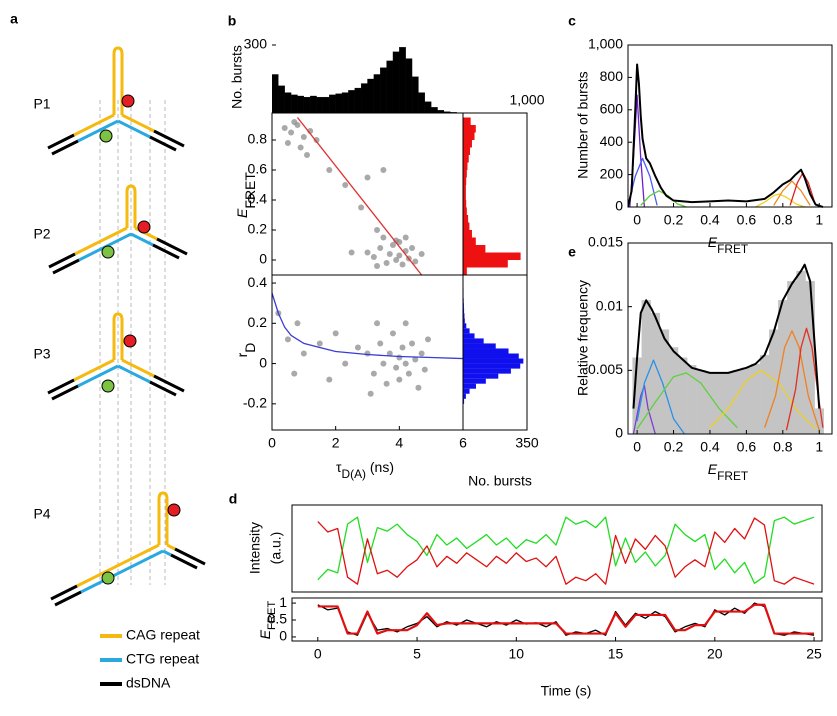 The image size is (837, 716). I want to click on x-tick-label: 10, so click(517, 654).